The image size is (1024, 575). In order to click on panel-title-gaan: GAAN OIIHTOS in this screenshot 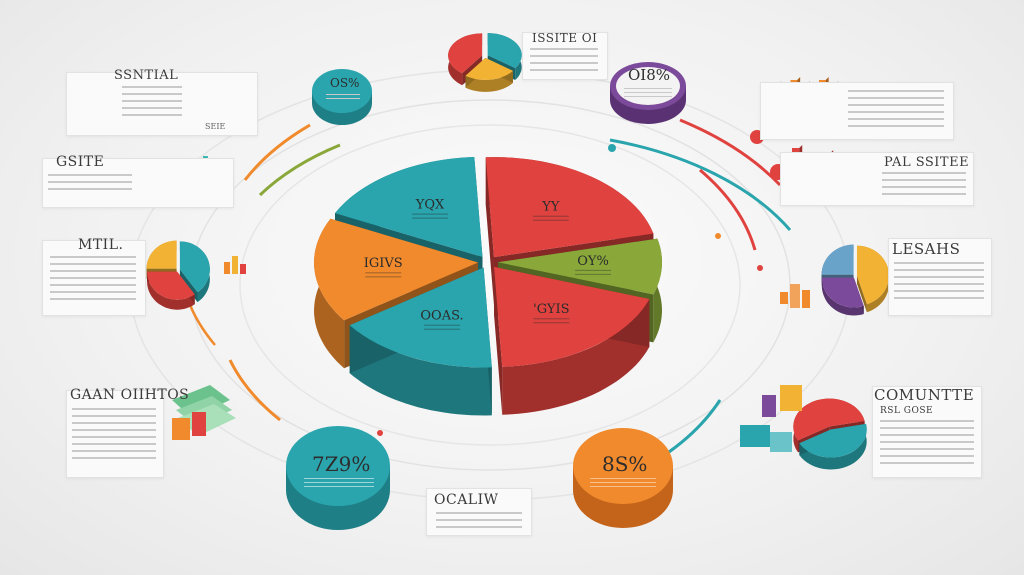, I will do `click(130, 395)`.